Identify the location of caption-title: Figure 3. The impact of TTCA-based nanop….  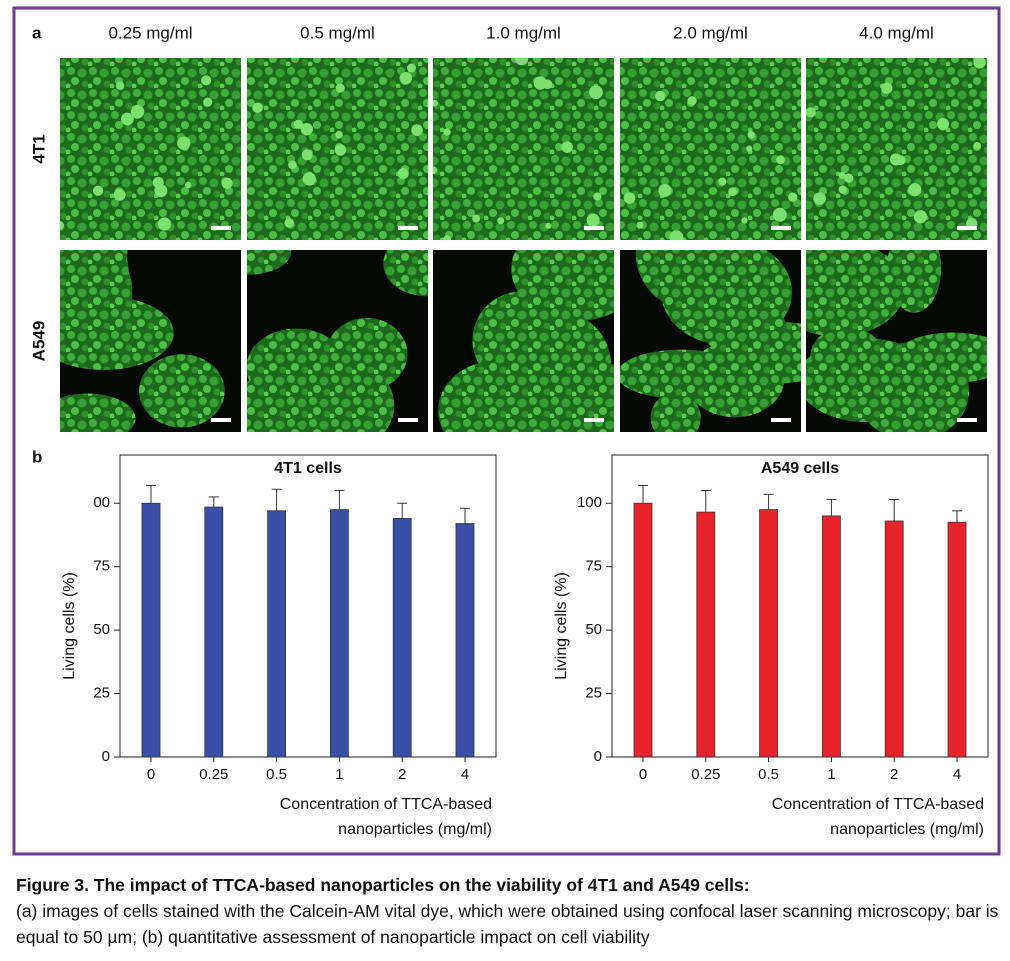
(383, 885).